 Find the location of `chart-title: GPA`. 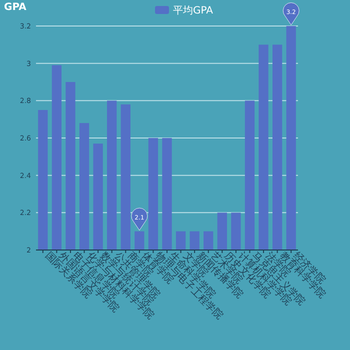

chart-title: GPA is located at coordinates (15, 7).